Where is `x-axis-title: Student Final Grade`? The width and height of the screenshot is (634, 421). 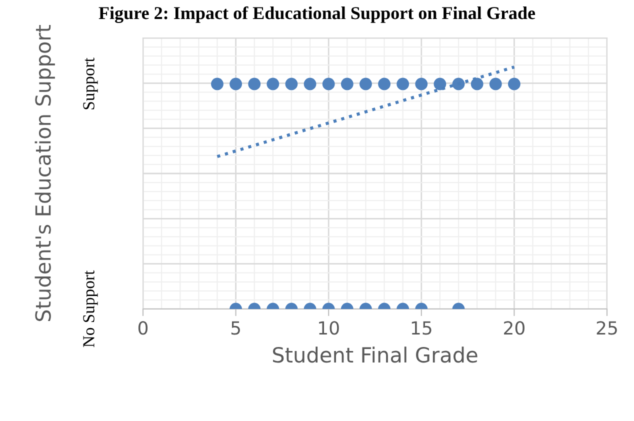
x-axis-title: Student Final Grade is located at coordinates (375, 354).